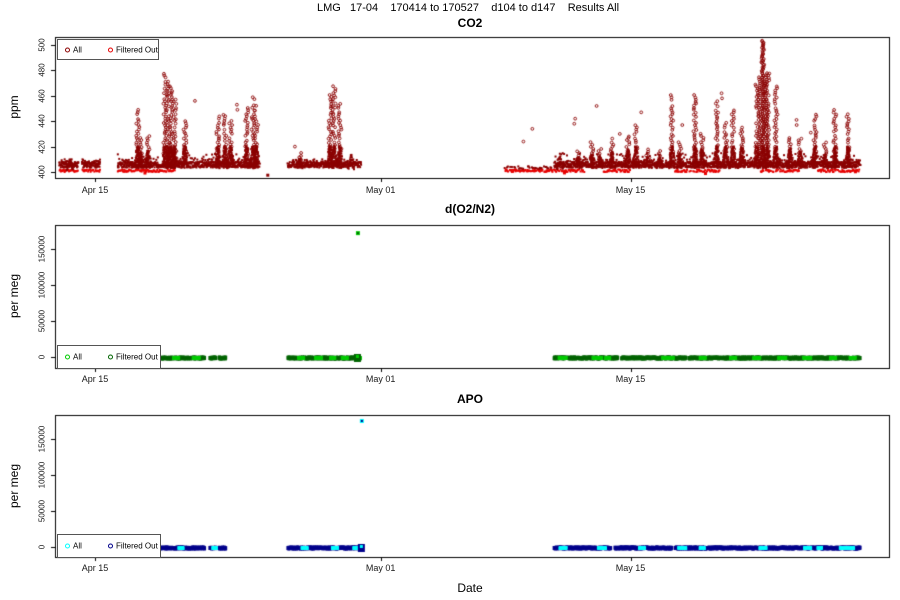 The image size is (900, 600). I want to click on legend-apo: All Filtered Out, so click(109, 546).